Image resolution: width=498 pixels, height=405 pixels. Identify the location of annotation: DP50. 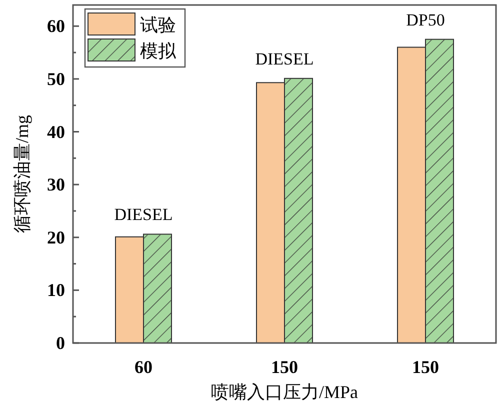
(425, 20).